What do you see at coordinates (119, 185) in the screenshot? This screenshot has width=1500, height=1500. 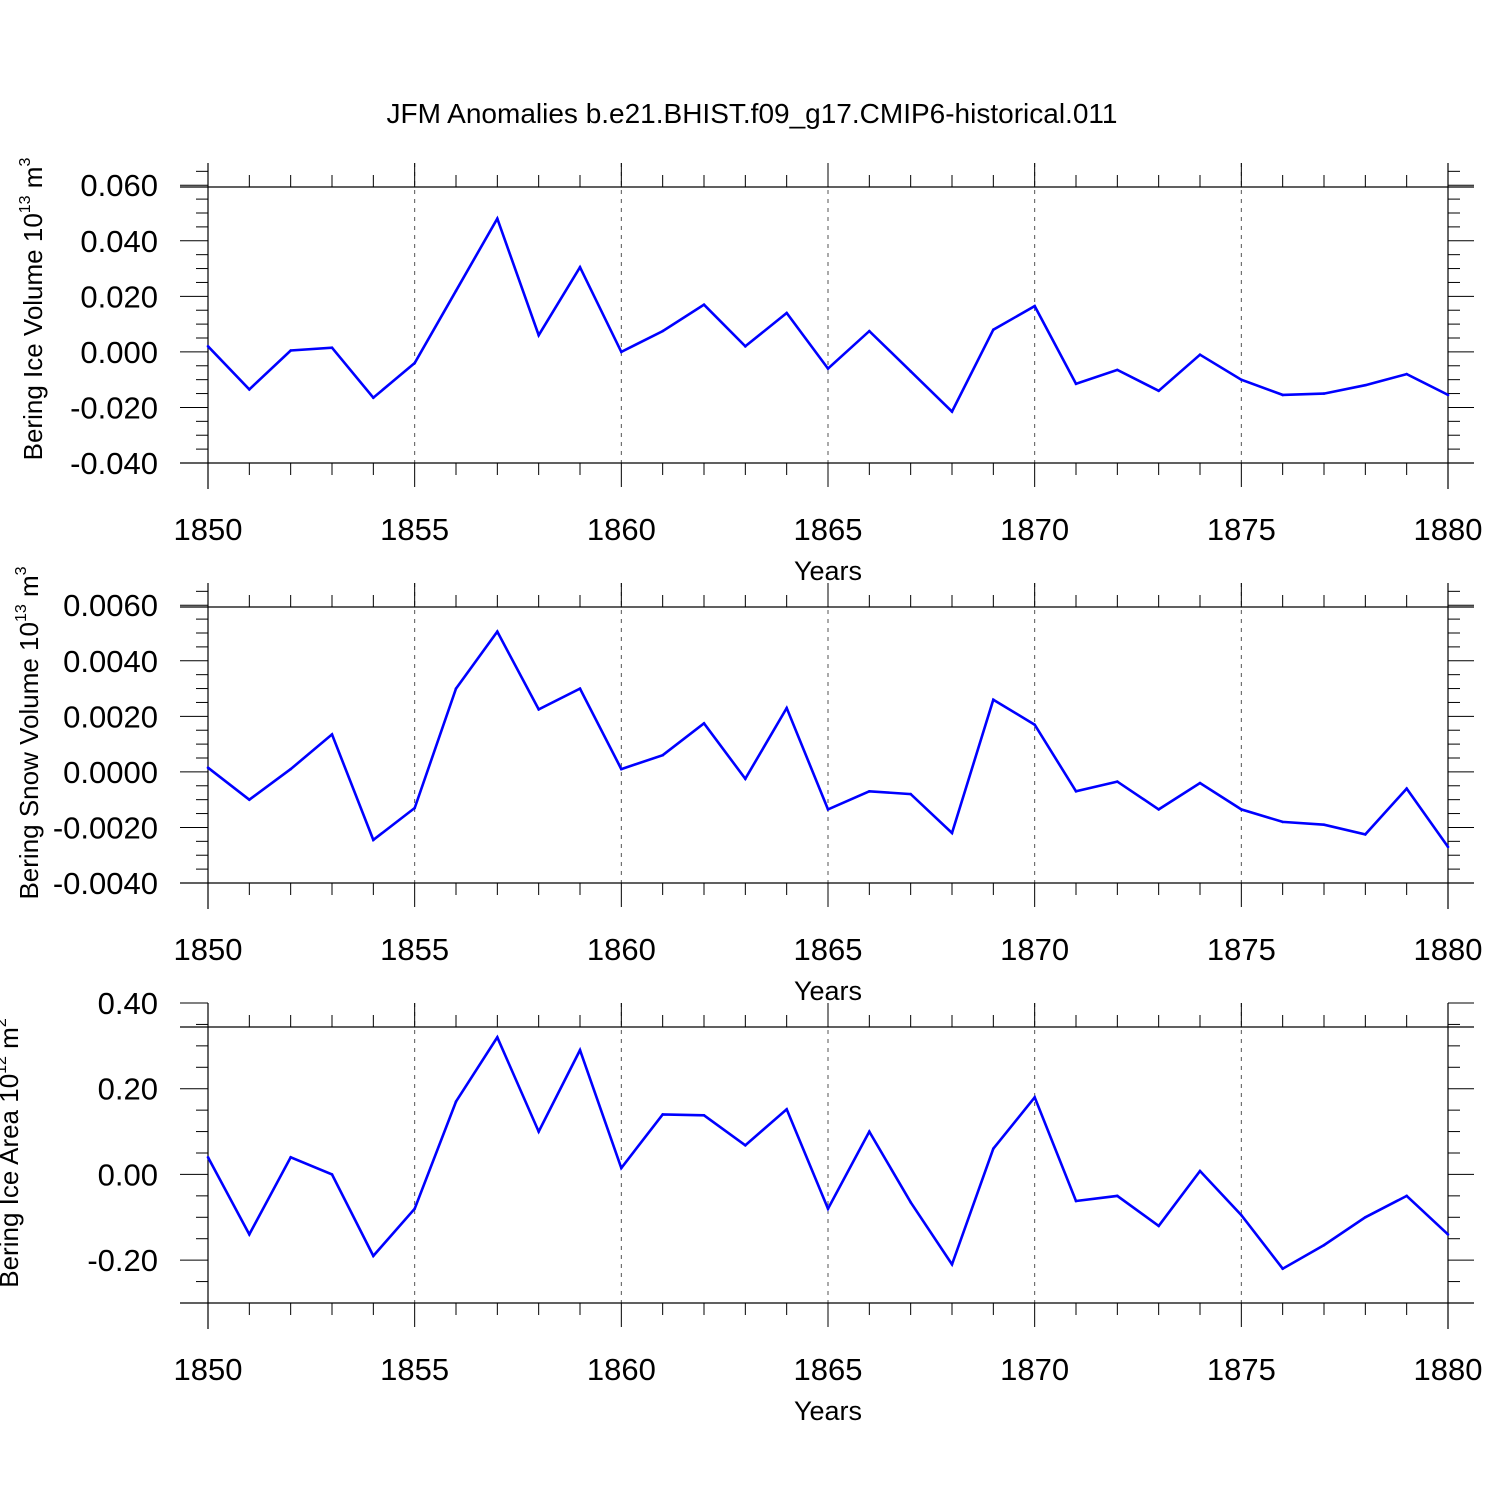 I see `y-tick-label: 0.060` at bounding box center [119, 185].